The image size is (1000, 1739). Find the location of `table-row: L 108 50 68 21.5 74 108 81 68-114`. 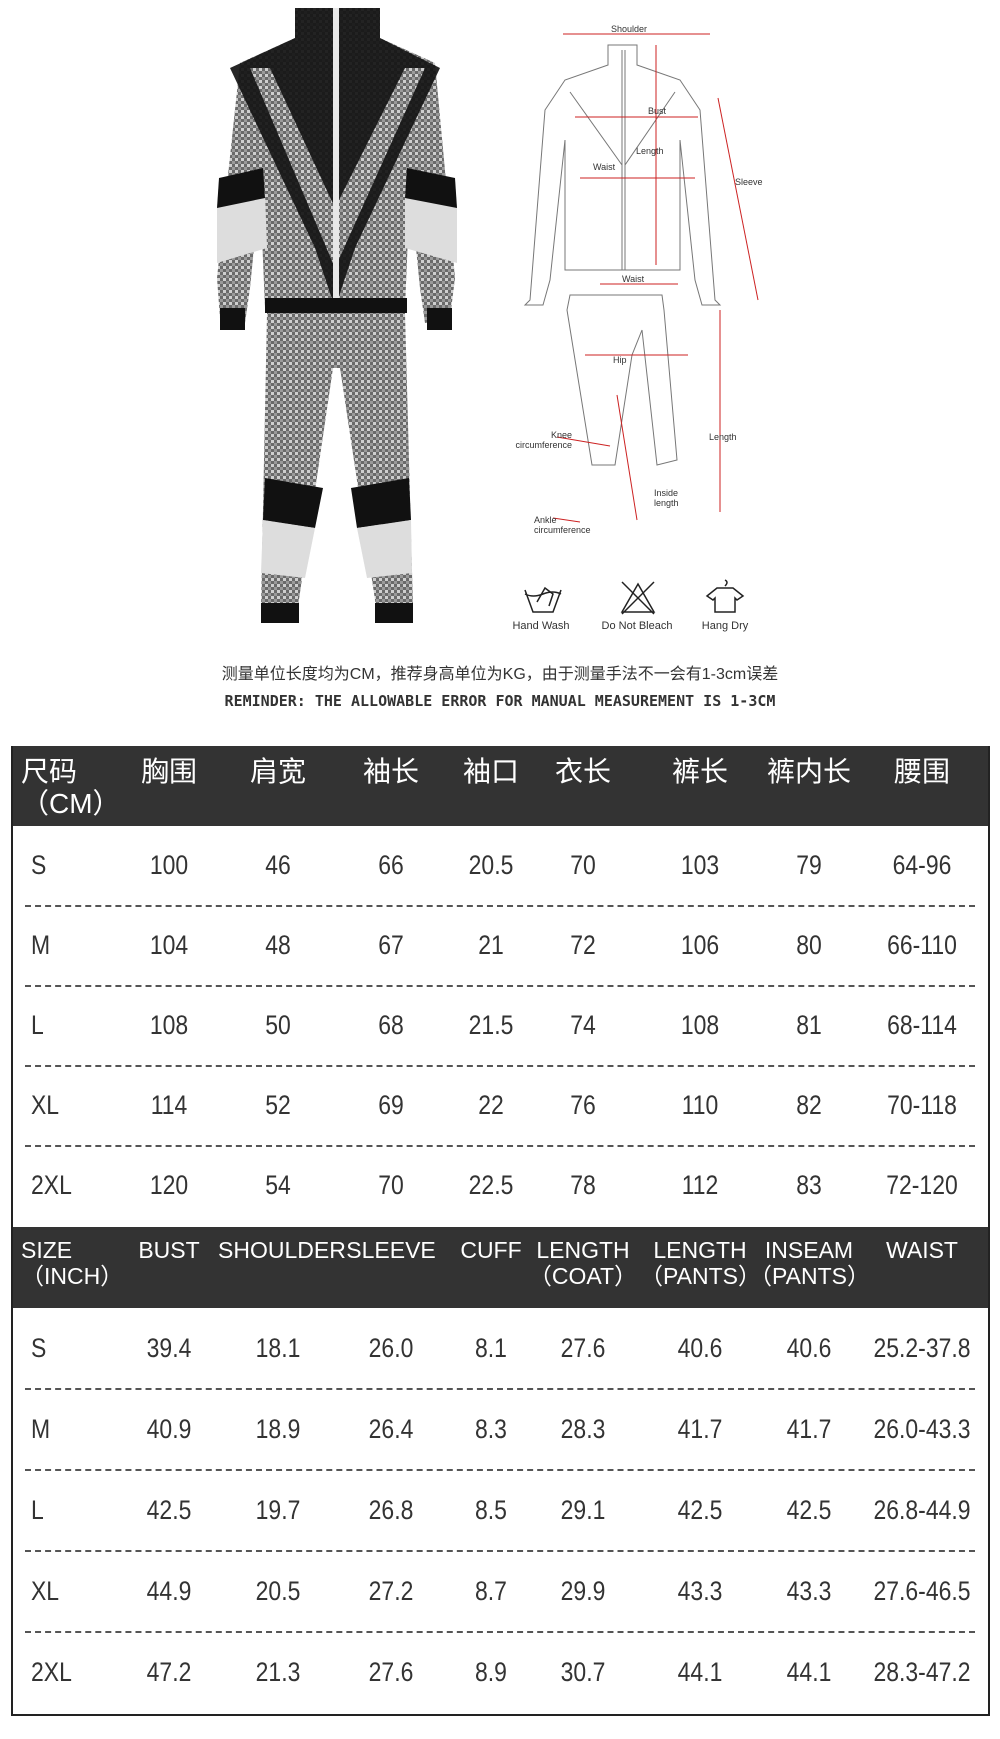

table-row: L 108 50 68 21.5 74 108 81 68-114 is located at coordinates (500, 1026).